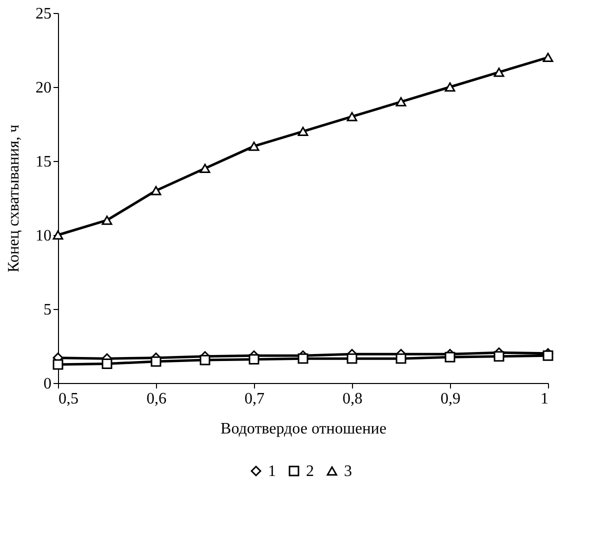  Describe the element at coordinates (310, 471) in the screenshot. I see `legend-label: 2` at that location.